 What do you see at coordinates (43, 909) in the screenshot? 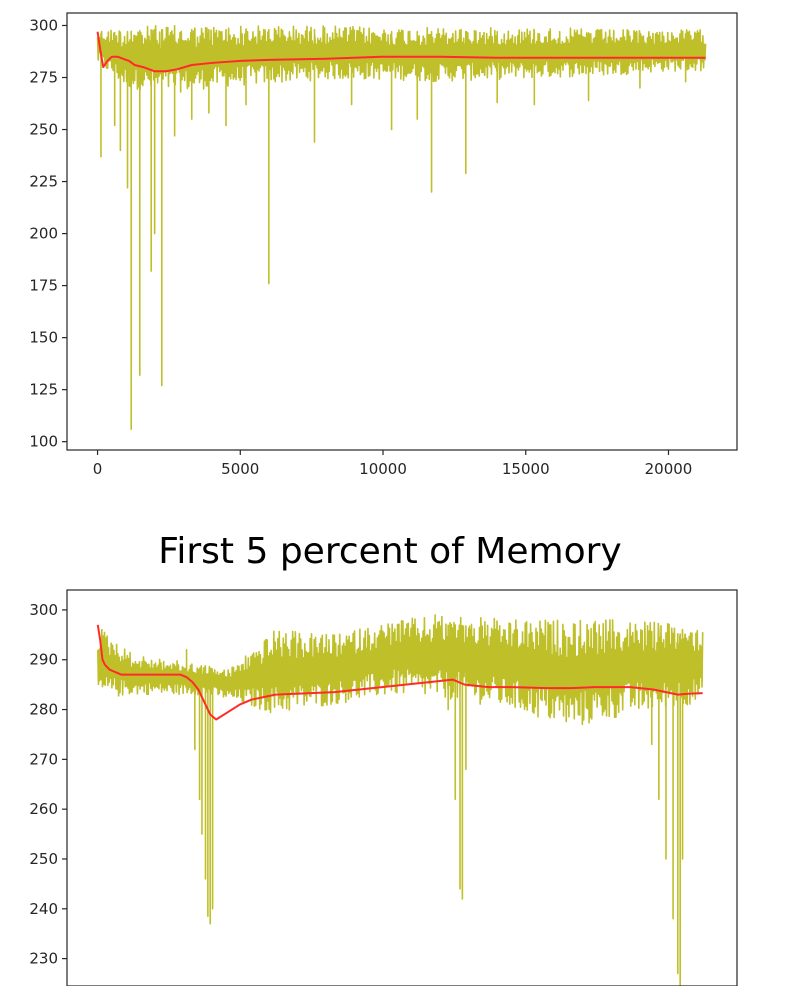
I see `y-tick-label: 240` at bounding box center [43, 909].